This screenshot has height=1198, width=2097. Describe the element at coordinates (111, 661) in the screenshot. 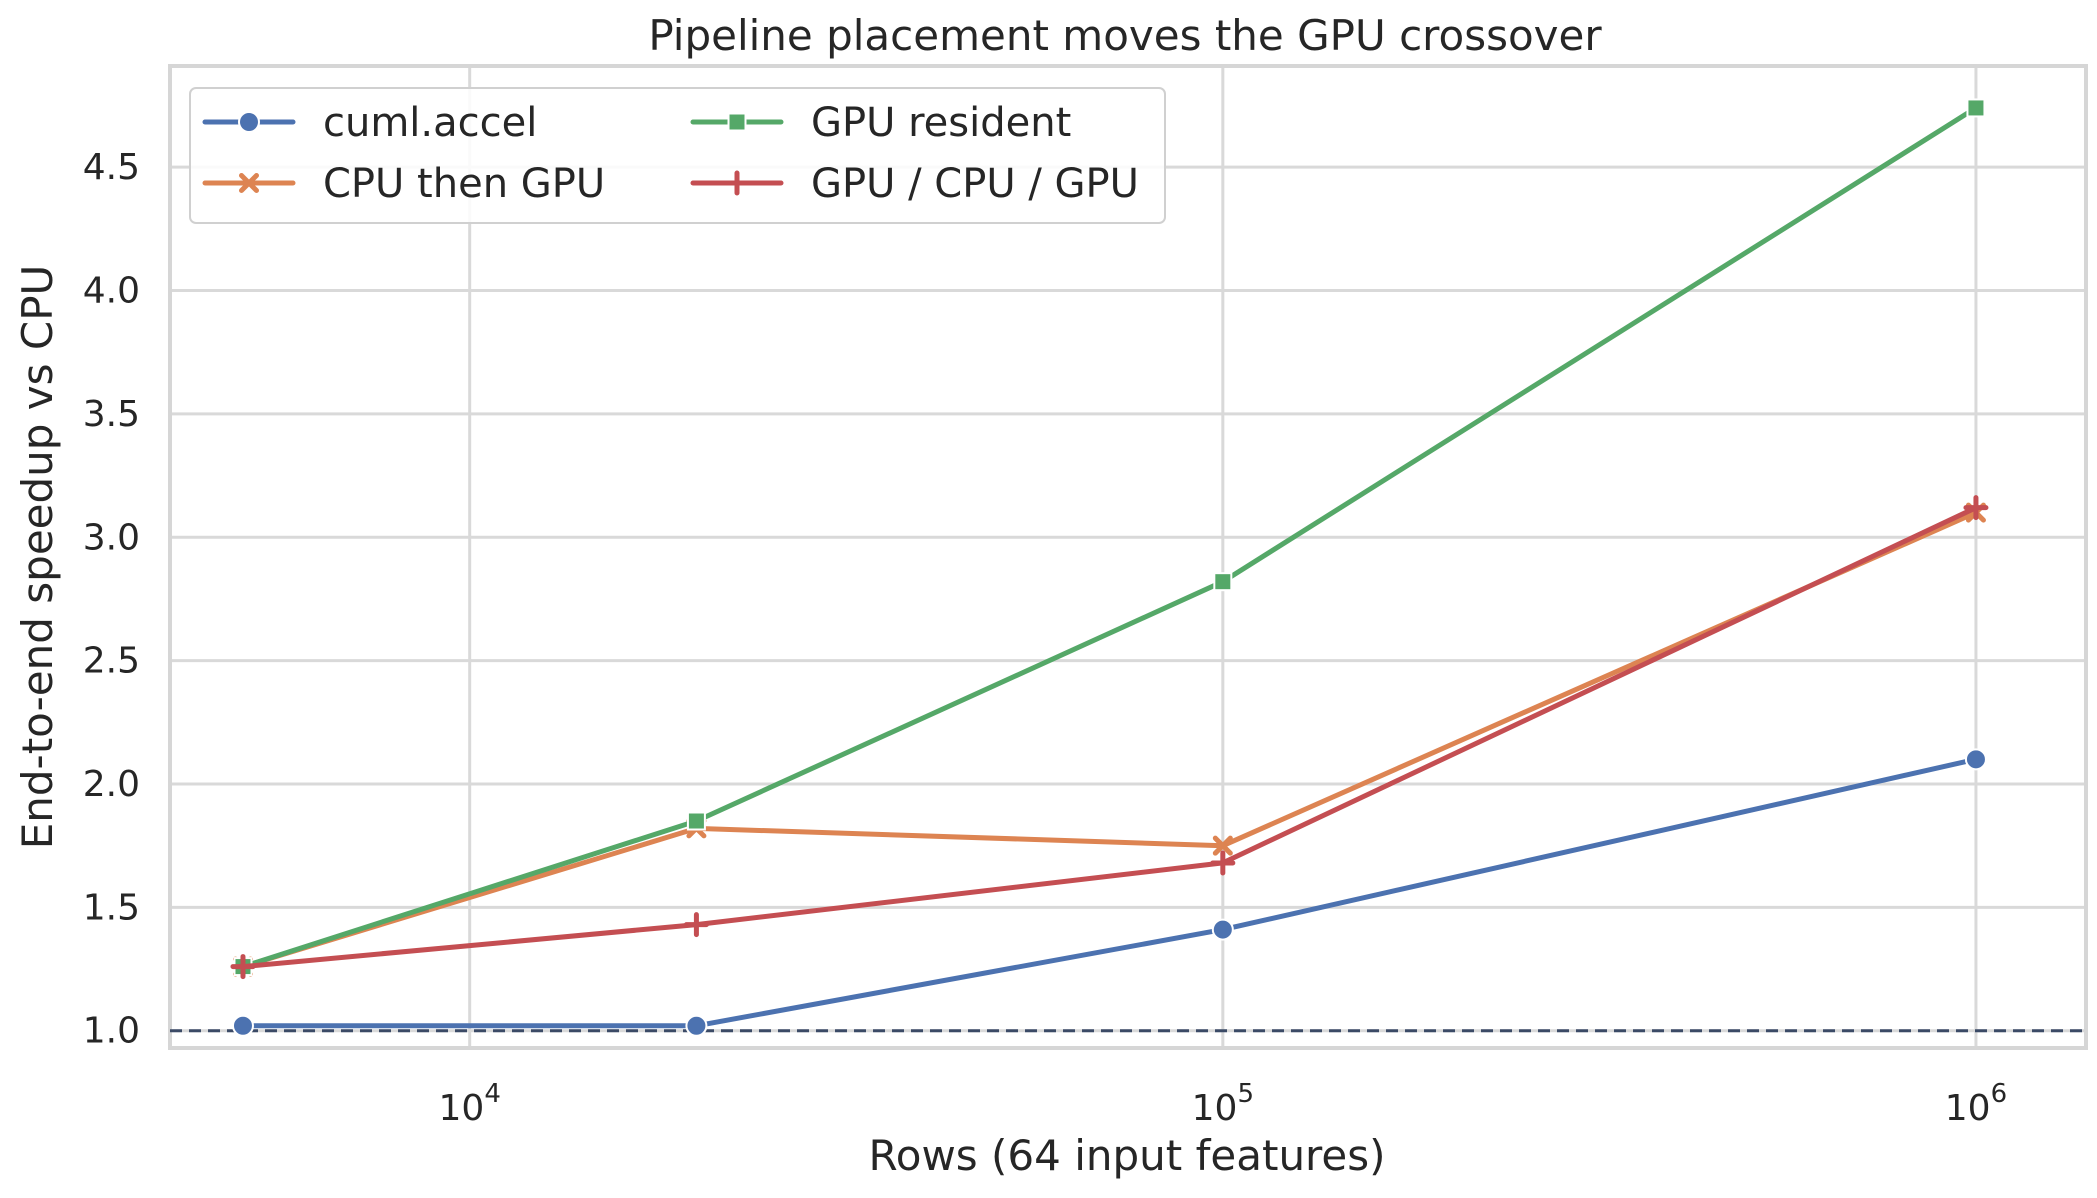

I see `y-tick-label: 2.5` at that location.